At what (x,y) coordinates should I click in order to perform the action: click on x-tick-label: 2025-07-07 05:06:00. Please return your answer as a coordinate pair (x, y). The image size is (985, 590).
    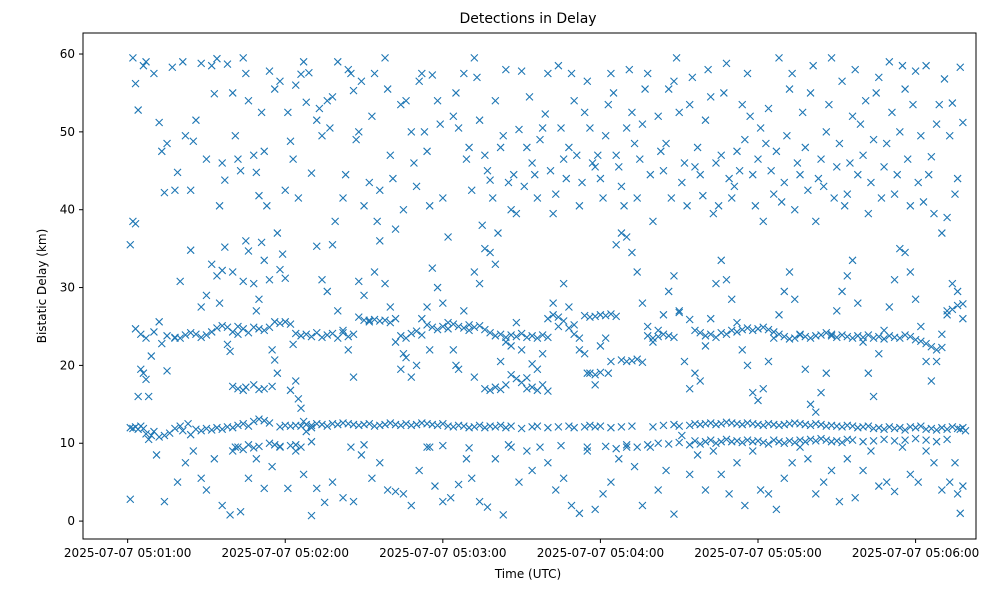
    Looking at the image, I should click on (915, 553).